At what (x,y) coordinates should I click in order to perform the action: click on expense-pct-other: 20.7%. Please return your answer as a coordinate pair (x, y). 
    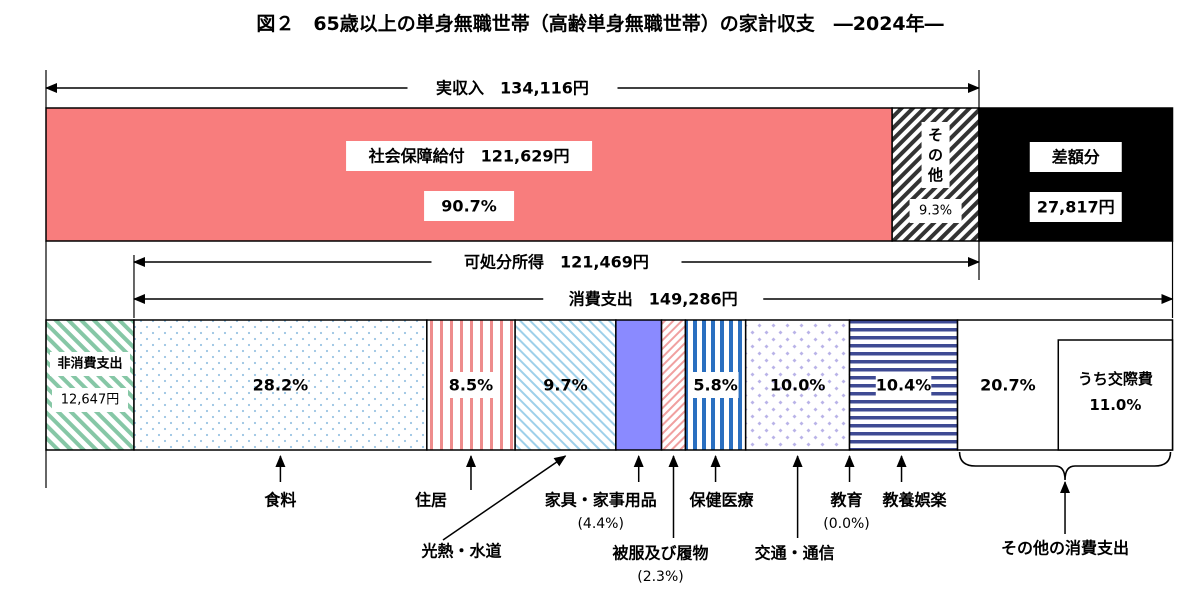
    Looking at the image, I should click on (1008, 385).